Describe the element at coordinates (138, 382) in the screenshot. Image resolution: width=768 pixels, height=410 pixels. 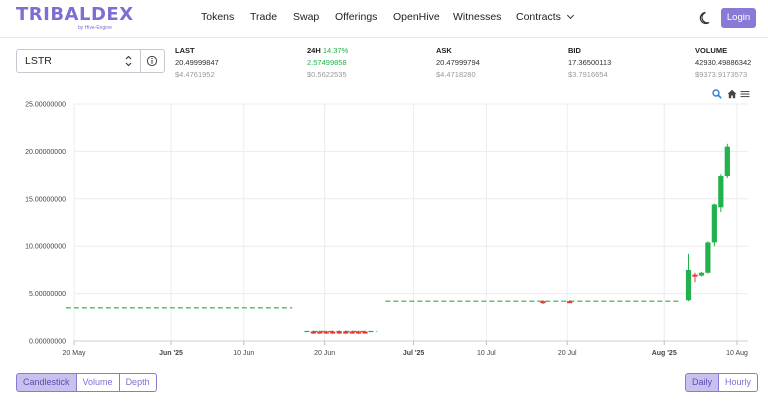
I see `tab-depth: Depth` at that location.